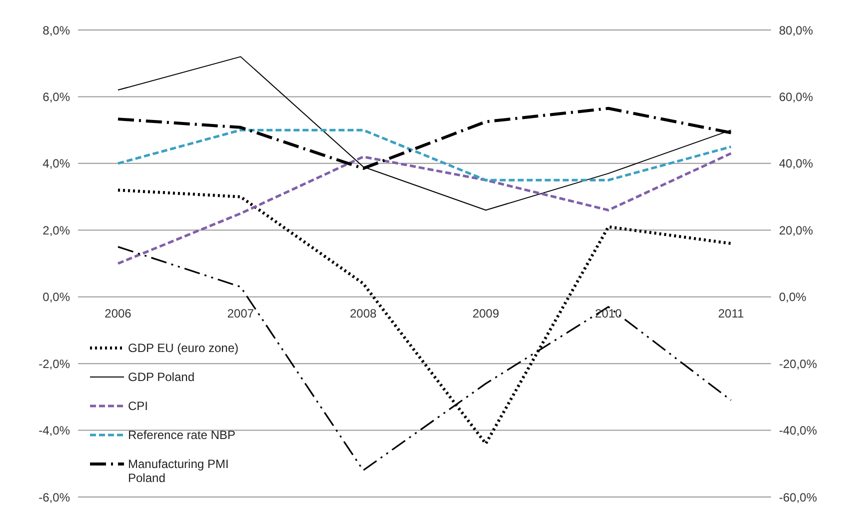 This screenshot has width=849, height=514. What do you see at coordinates (796, 30) in the screenshot?
I see `y2-tick-label: 80,0%` at bounding box center [796, 30].